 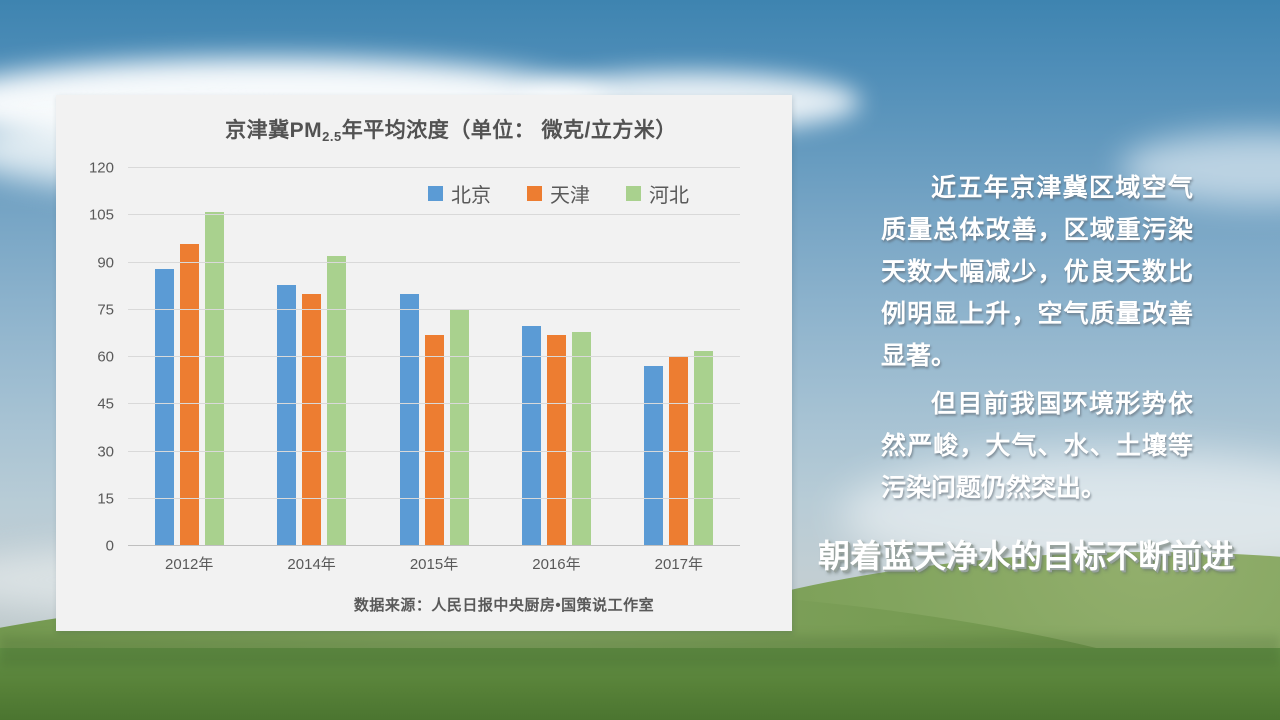 I want to click on legend-label: 天津, so click(x=570, y=196).